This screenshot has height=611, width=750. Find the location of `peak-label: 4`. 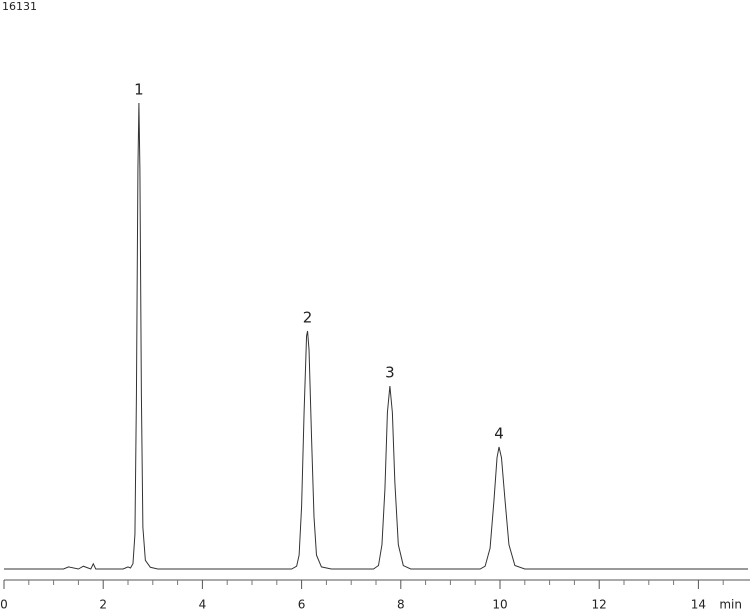

peak-label: 4 is located at coordinates (499, 433).